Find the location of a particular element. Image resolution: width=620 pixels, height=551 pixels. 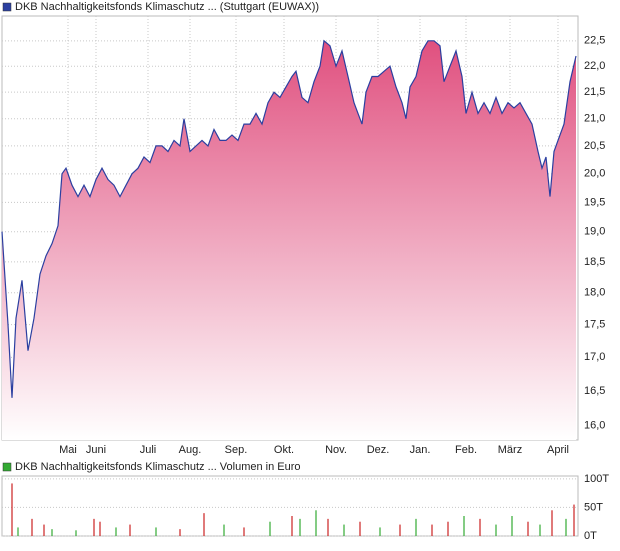

x-tick-label: Okt. is located at coordinates (284, 450).